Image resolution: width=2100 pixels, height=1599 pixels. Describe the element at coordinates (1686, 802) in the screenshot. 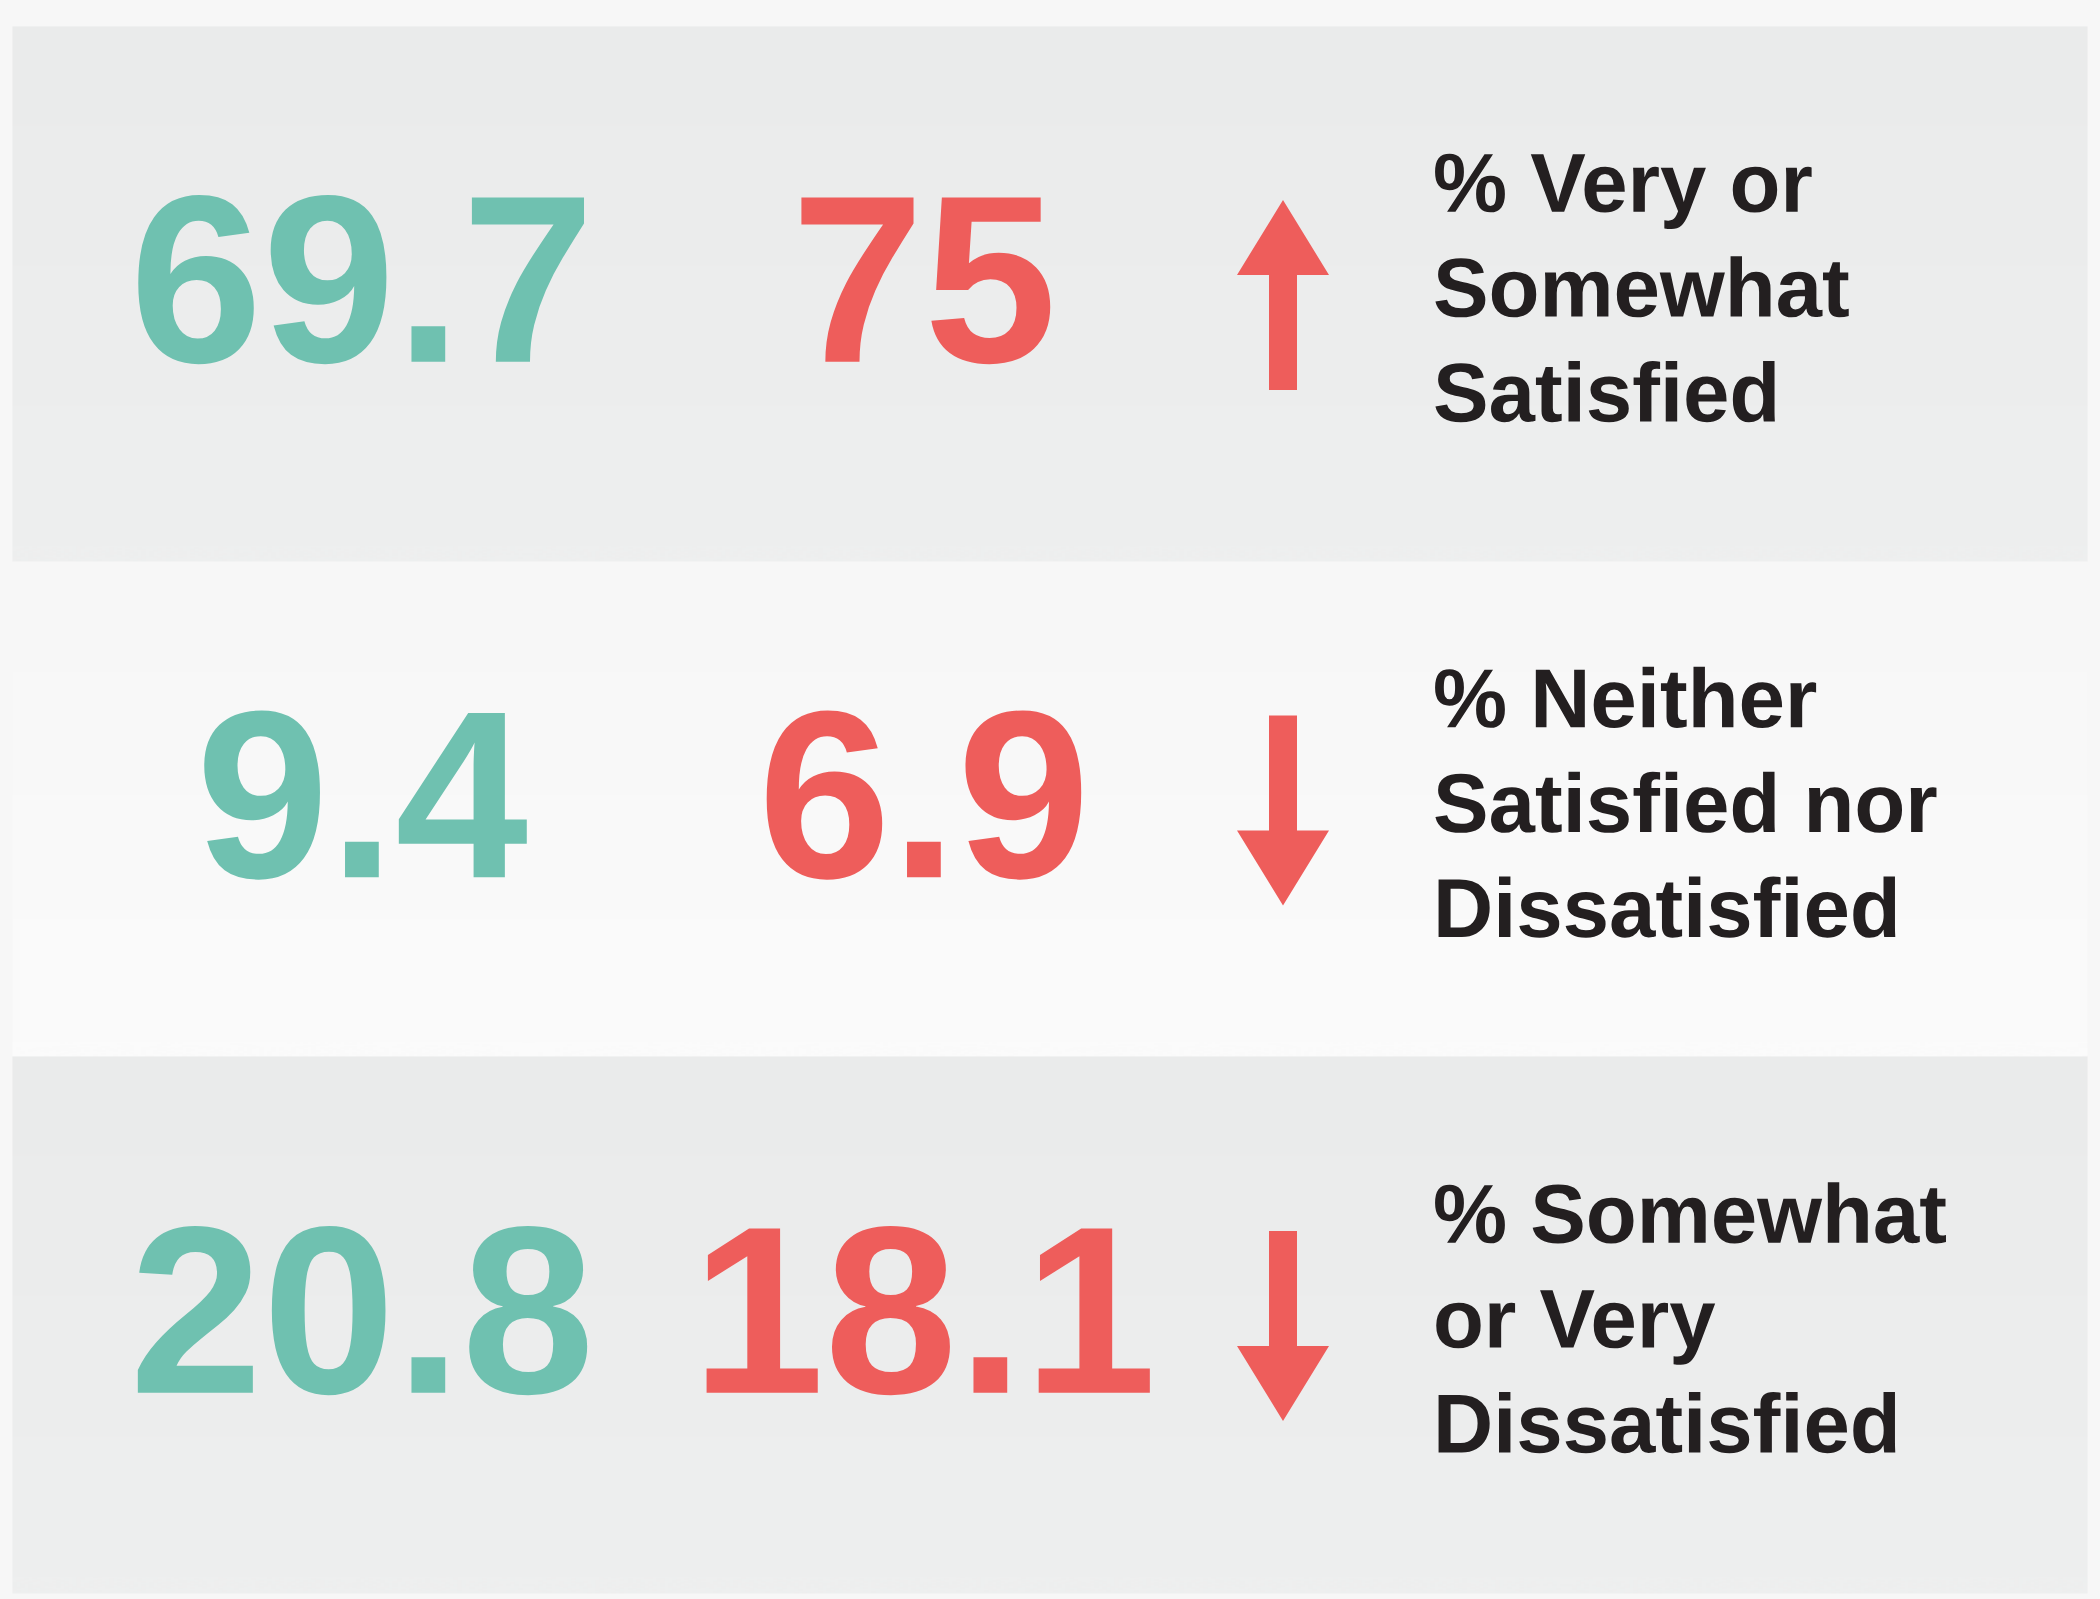

I see `category-label: % Neither Satisfied nor Dissatisfied` at that location.